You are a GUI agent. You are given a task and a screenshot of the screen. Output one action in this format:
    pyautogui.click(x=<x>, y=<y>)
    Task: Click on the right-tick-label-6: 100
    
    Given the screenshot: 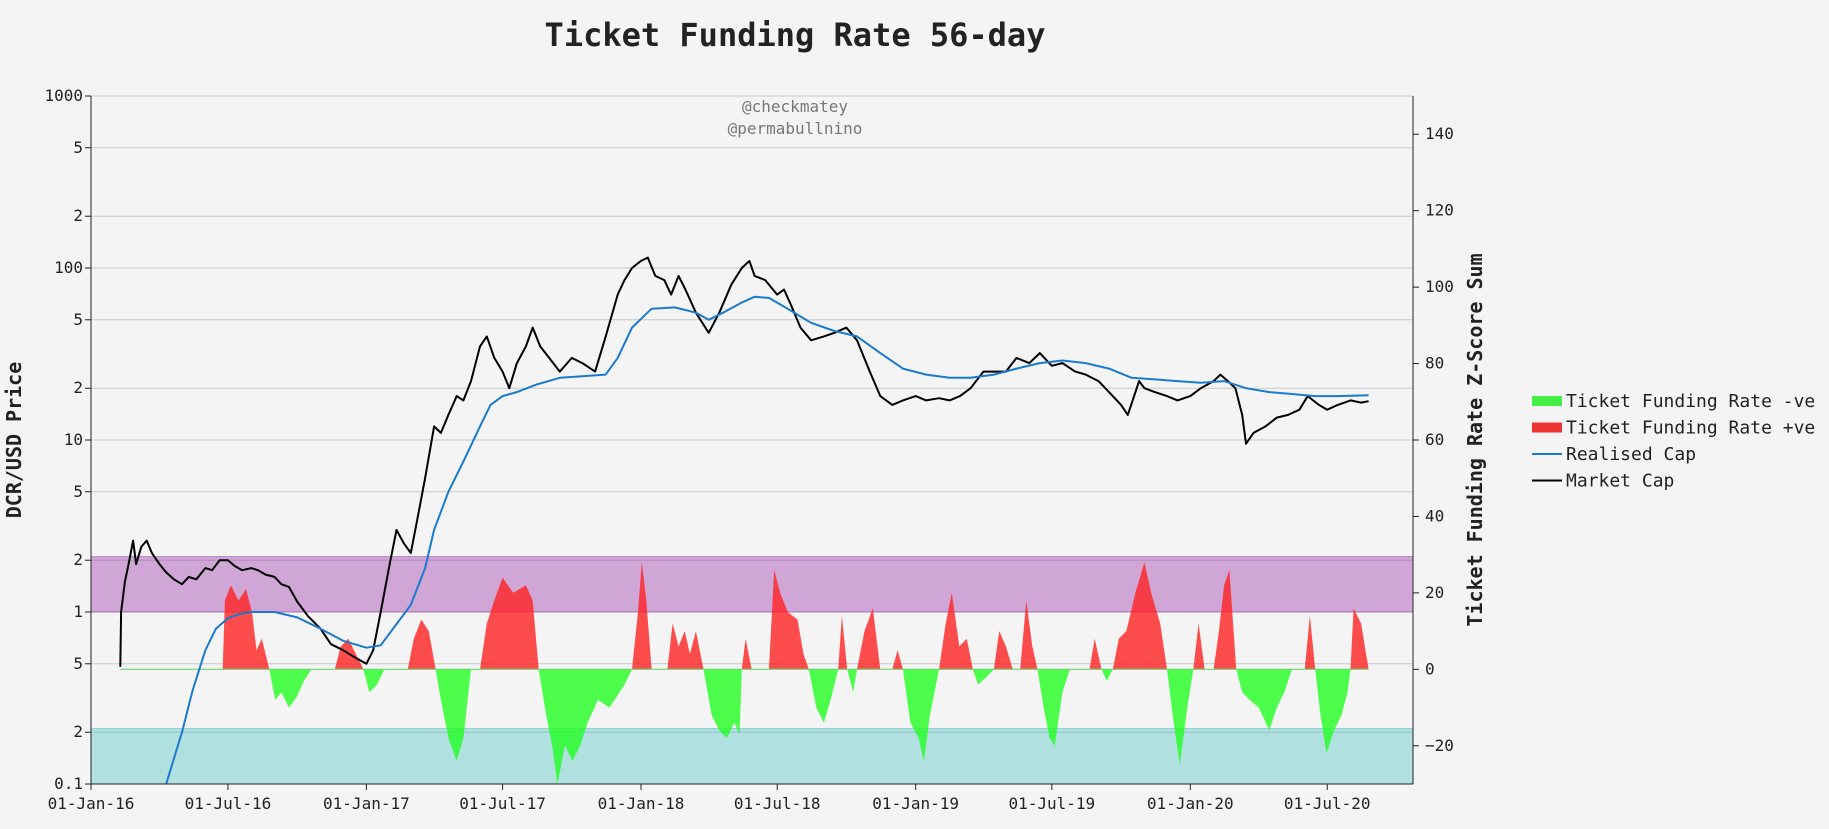 What is the action you would take?
    pyautogui.click(x=1439, y=286)
    